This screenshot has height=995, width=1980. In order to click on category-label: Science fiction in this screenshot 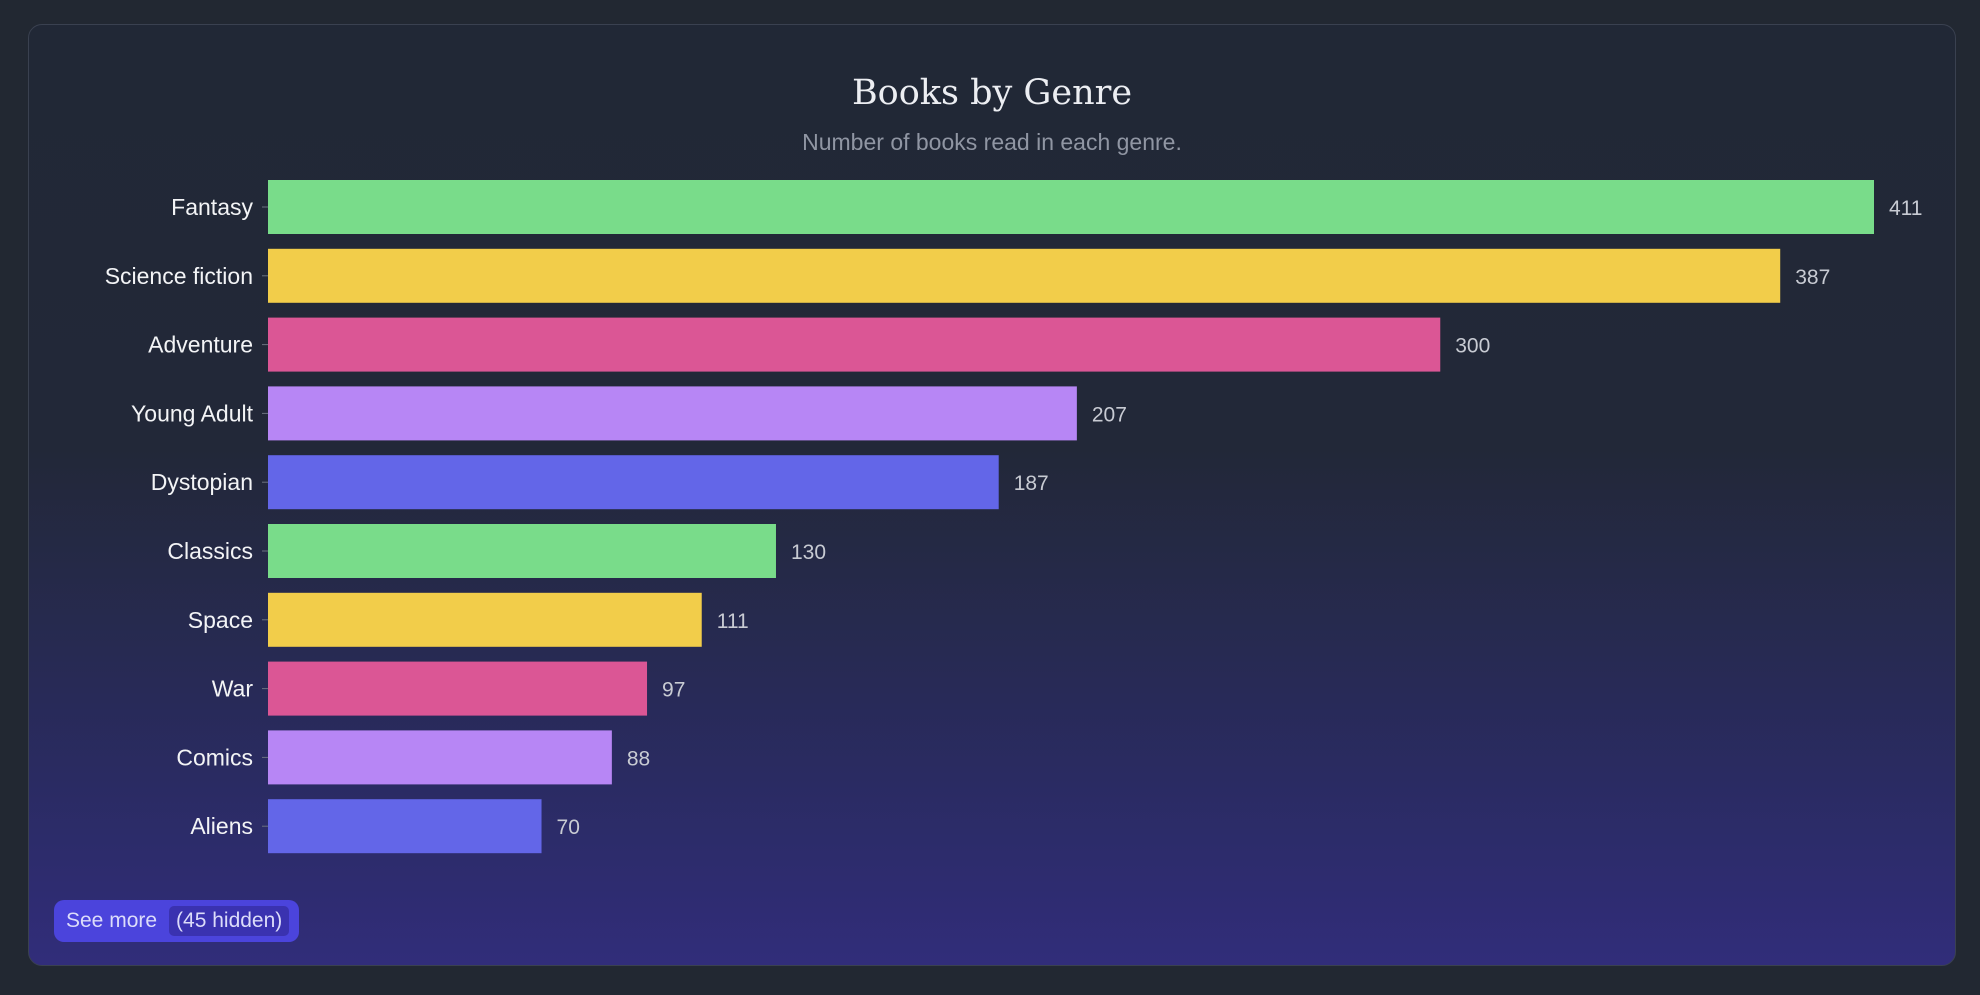, I will do `click(179, 276)`.